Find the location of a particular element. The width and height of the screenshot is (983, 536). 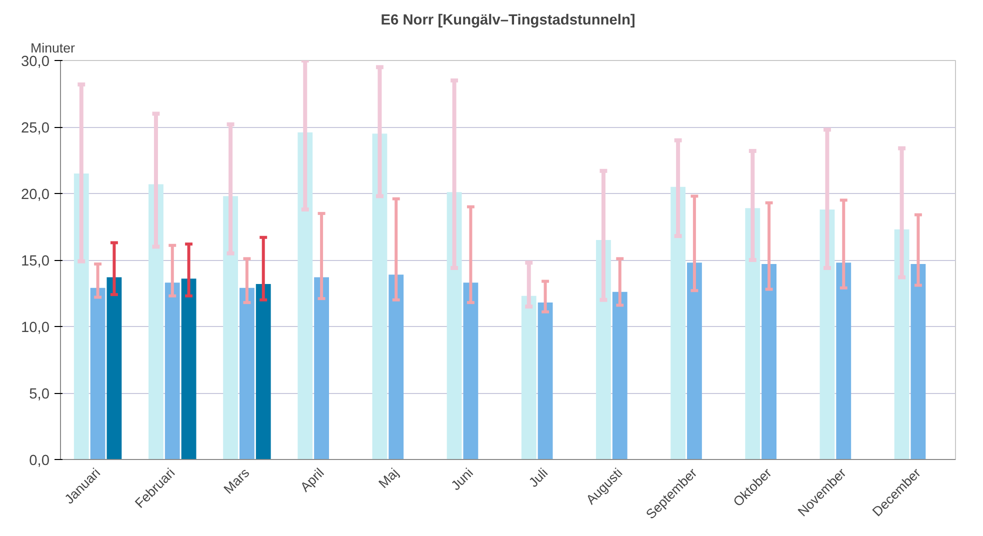

y-axis-title: Minuter is located at coordinates (53, 48).